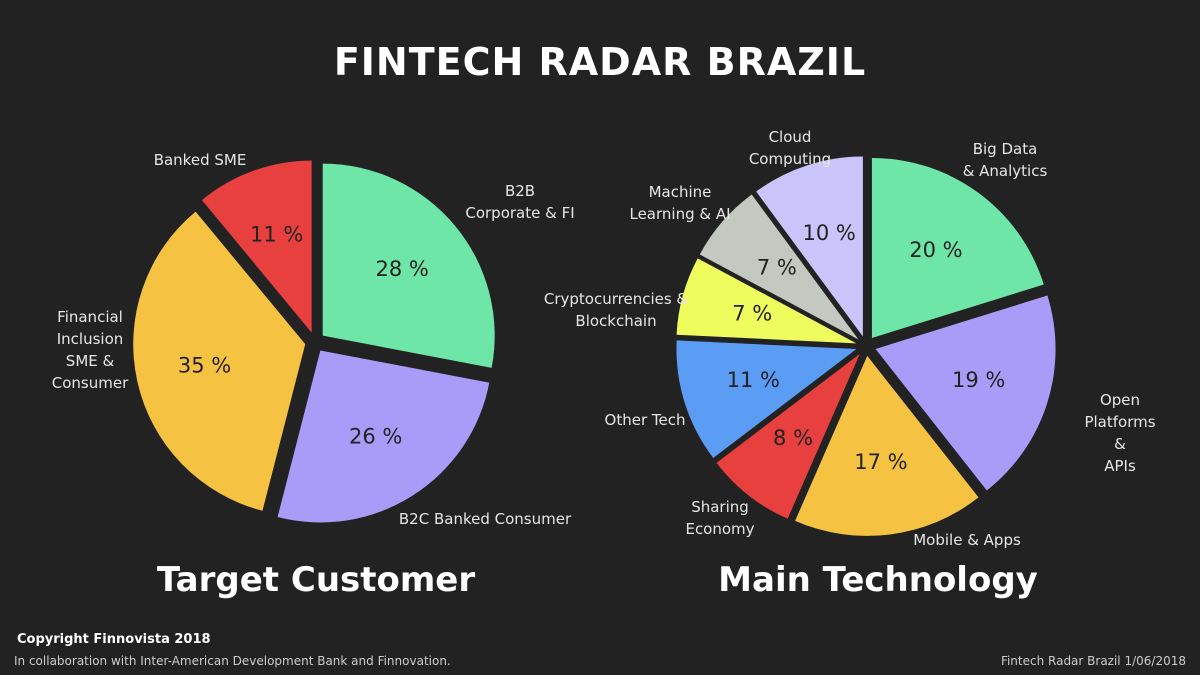 Image resolution: width=1200 pixels, height=675 pixels. Describe the element at coordinates (1093, 661) in the screenshot. I see `edition: Fintech Radar Brazil 1/06/2018` at that location.